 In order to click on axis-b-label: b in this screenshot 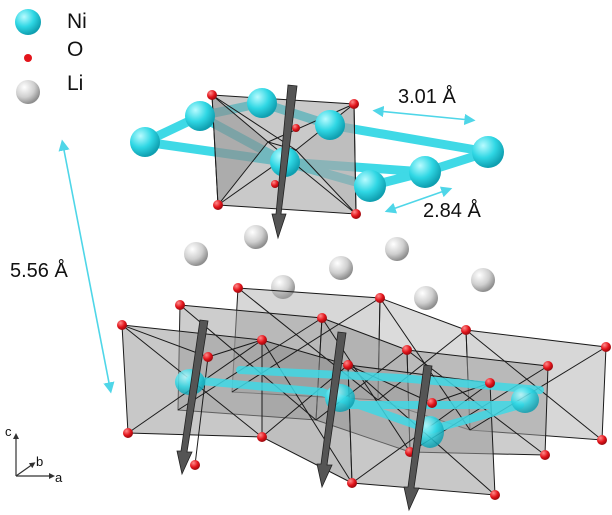, I will do `click(39, 461)`.